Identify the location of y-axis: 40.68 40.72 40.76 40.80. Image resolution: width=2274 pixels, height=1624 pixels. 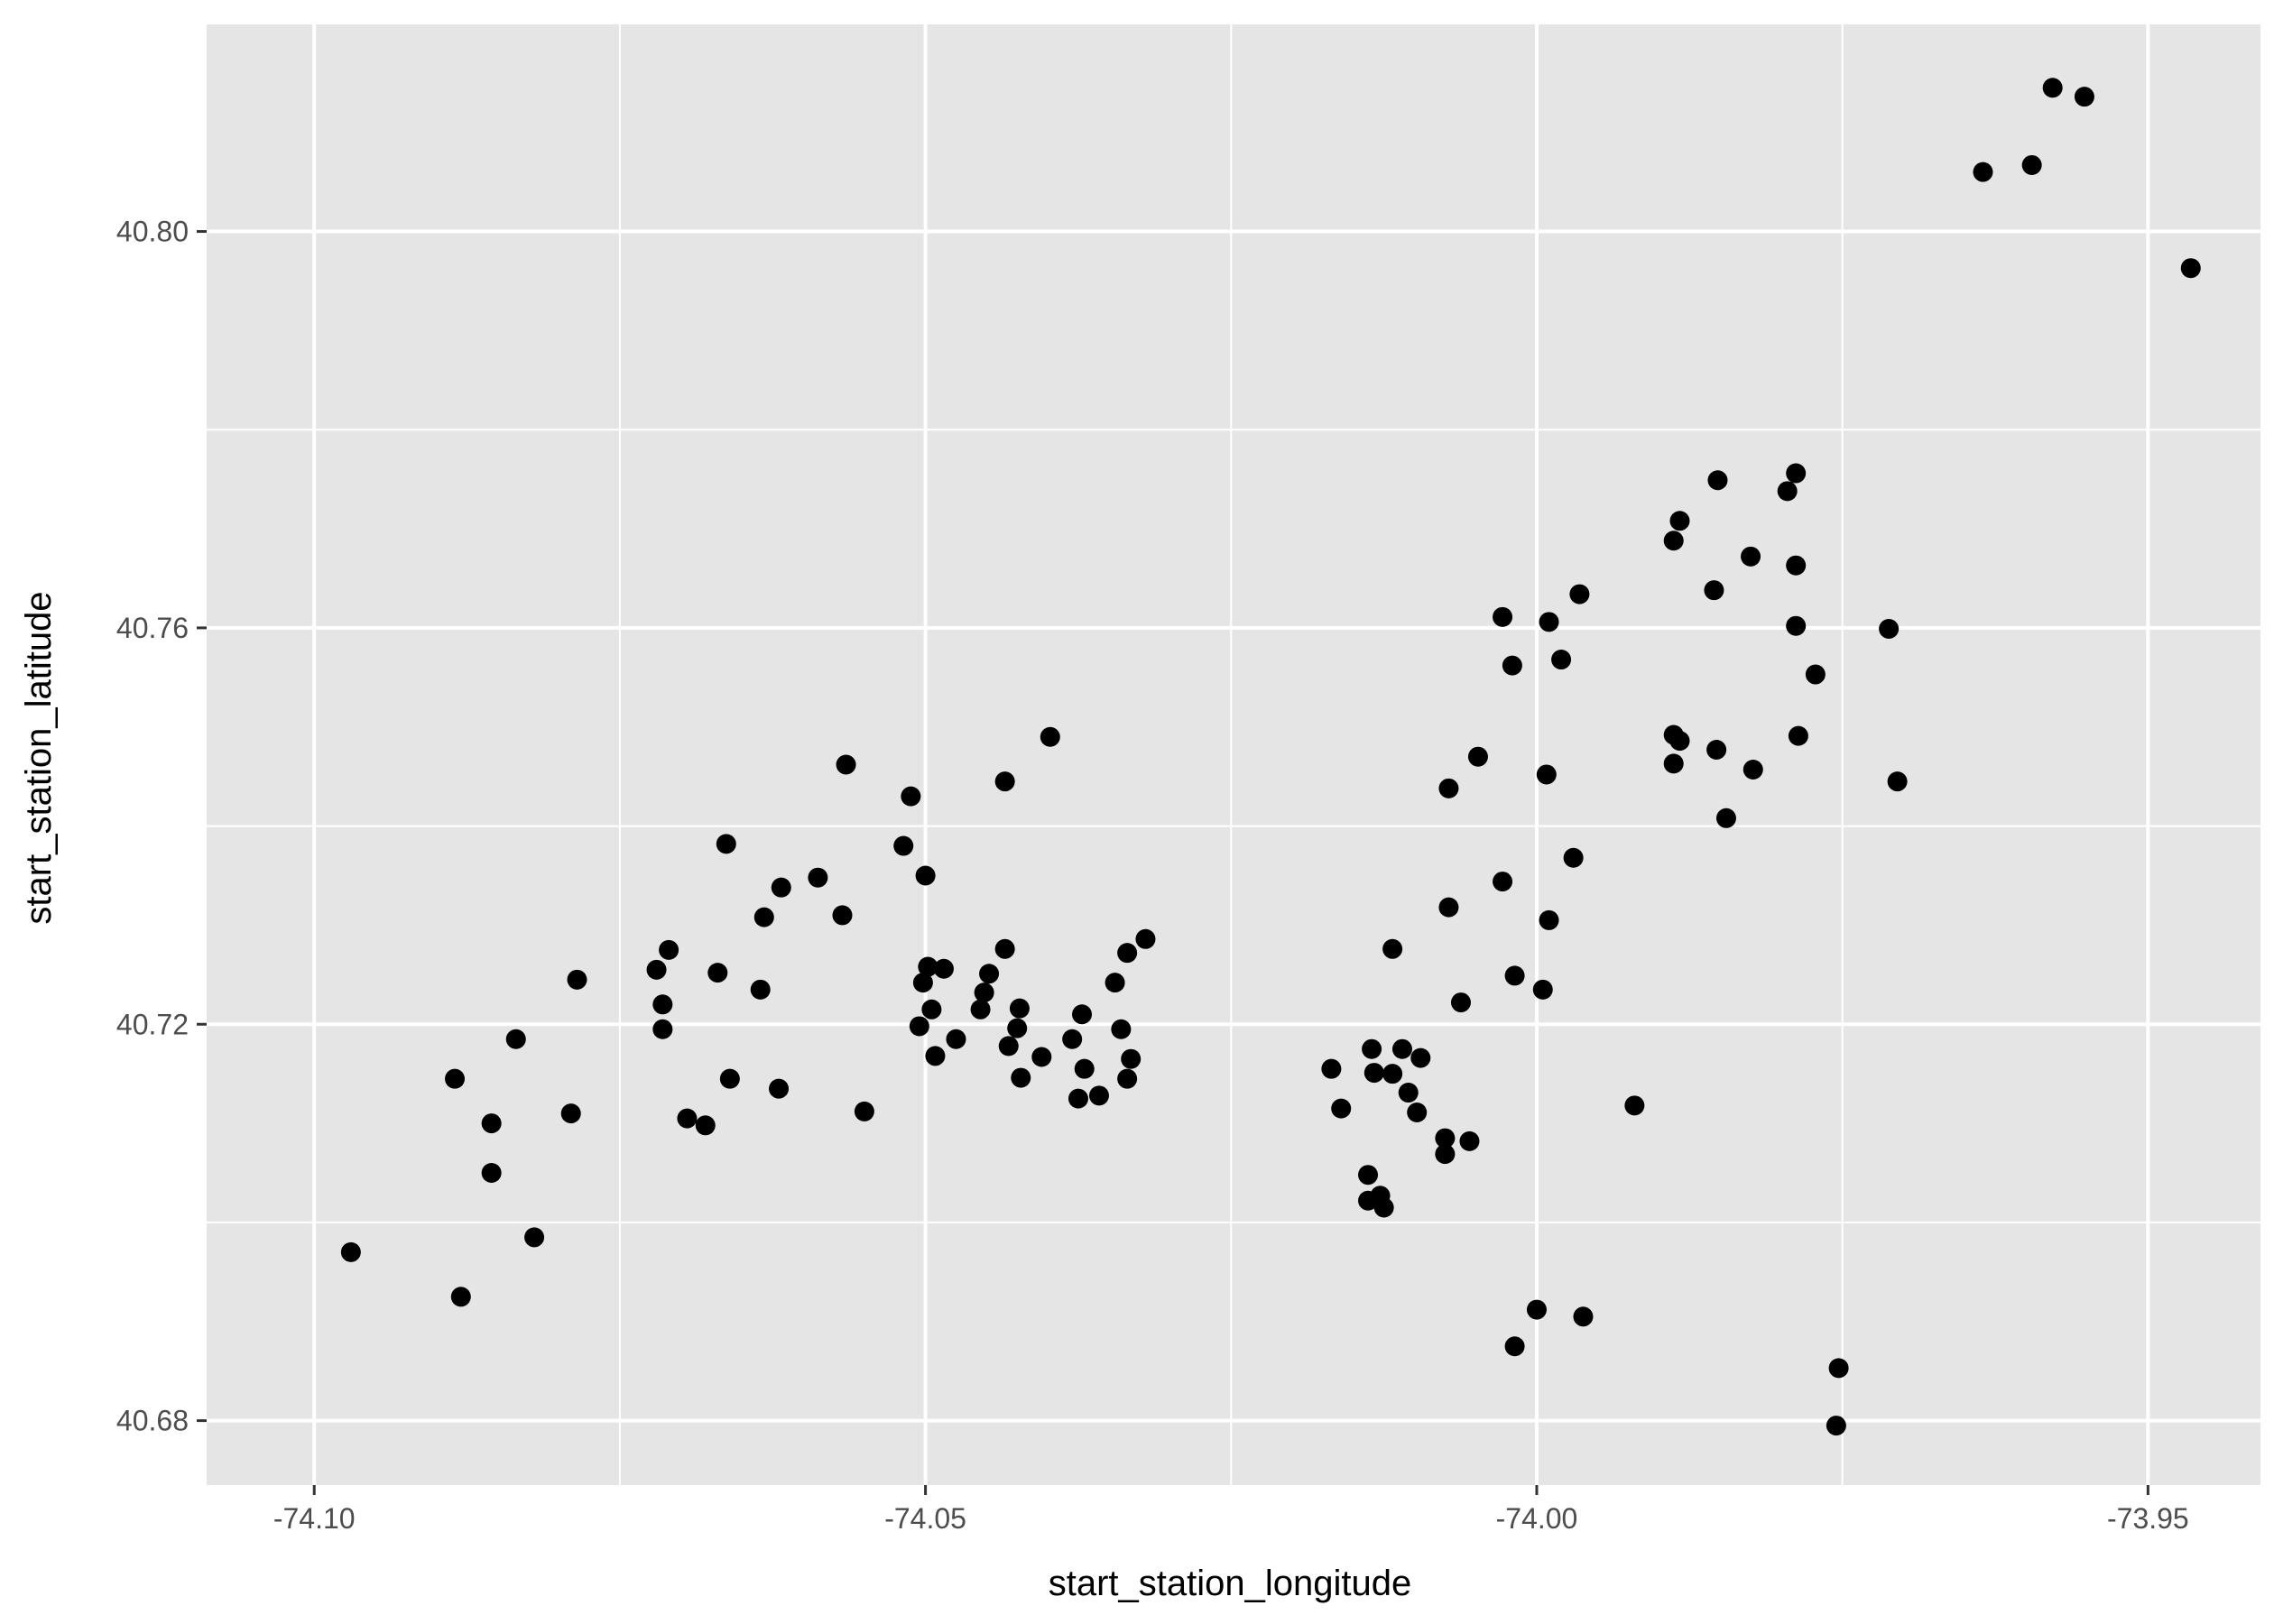
(162, 827).